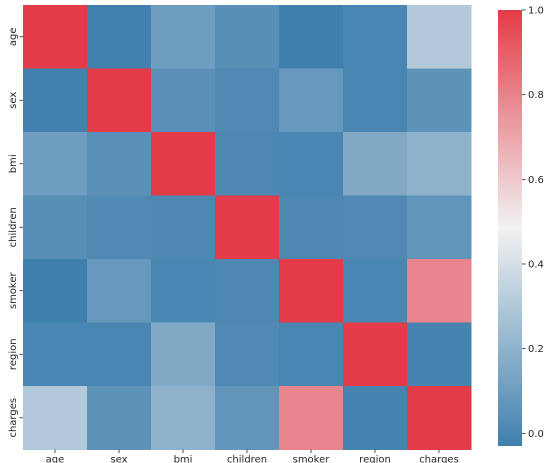 This screenshot has width=550, height=463. Describe the element at coordinates (183, 418) in the screenshot. I see `heatmap-cell-charges-bmi` at that location.